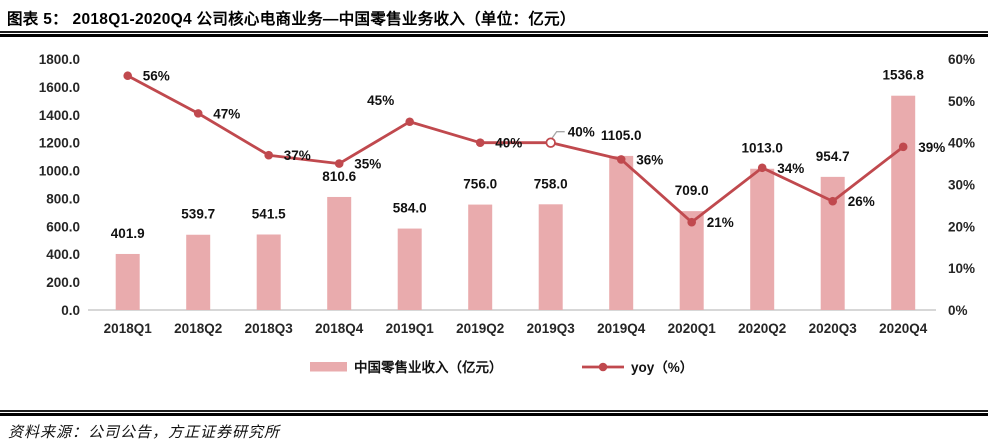 This screenshot has height=448, width=988. I want to click on left-tick-label: 0.0, so click(70, 310).